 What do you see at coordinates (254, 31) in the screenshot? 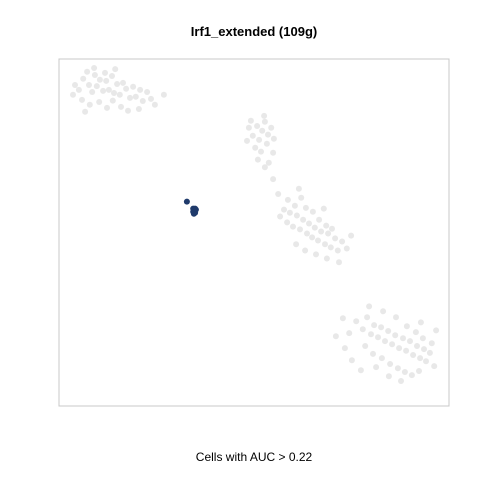
I see `chart-title: Irf1_extended (109g)` at bounding box center [254, 31].